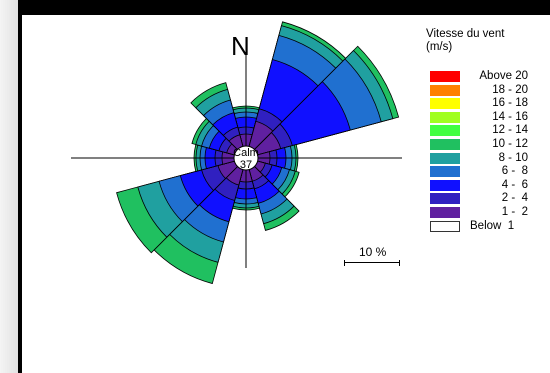  I want to click on legend-label: 1 - 2, so click(514, 211).